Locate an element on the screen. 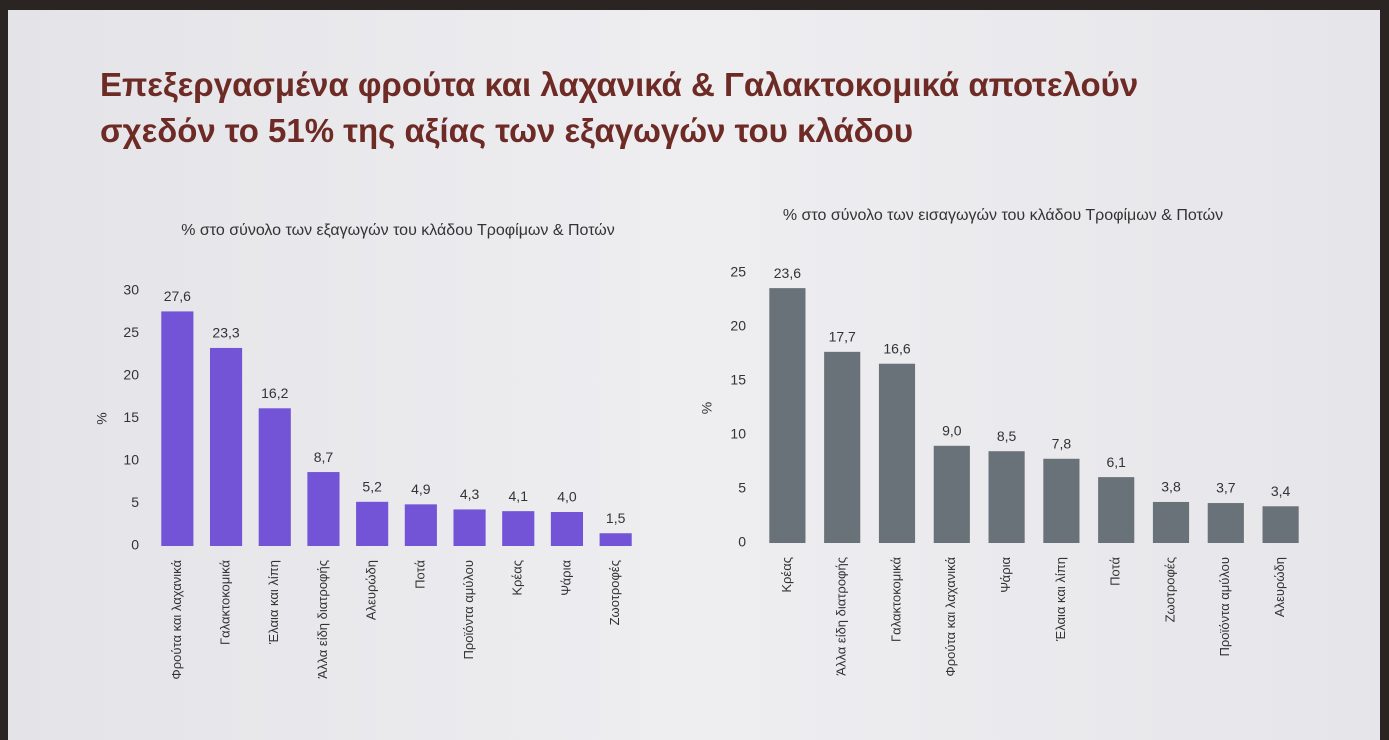 Image resolution: width=1389 pixels, height=740 pixels. value-label: 17,7 is located at coordinates (842, 337).